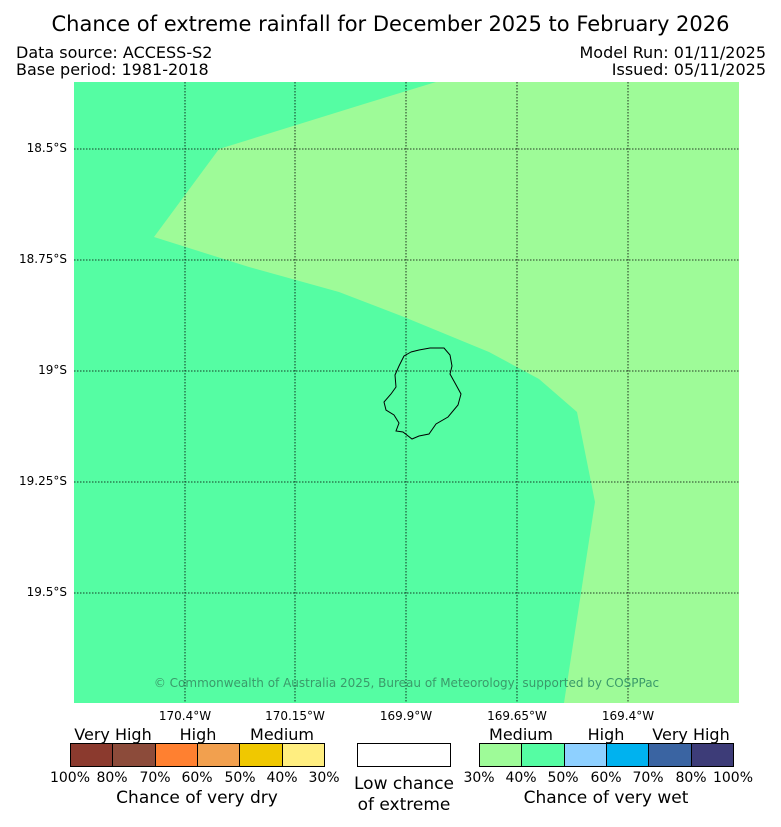  I want to click on dry-tick: 70%, so click(155, 778).